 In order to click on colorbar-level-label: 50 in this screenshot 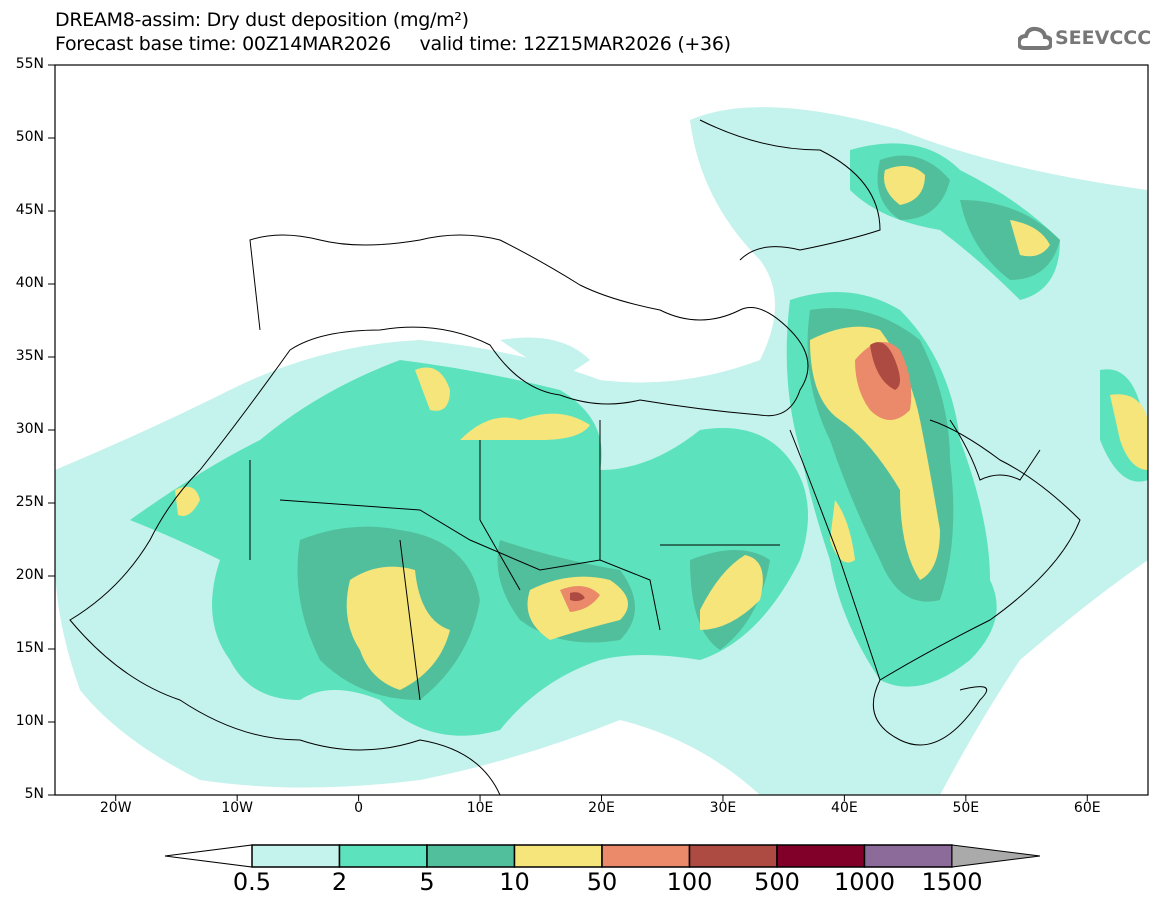, I will do `click(602, 882)`.